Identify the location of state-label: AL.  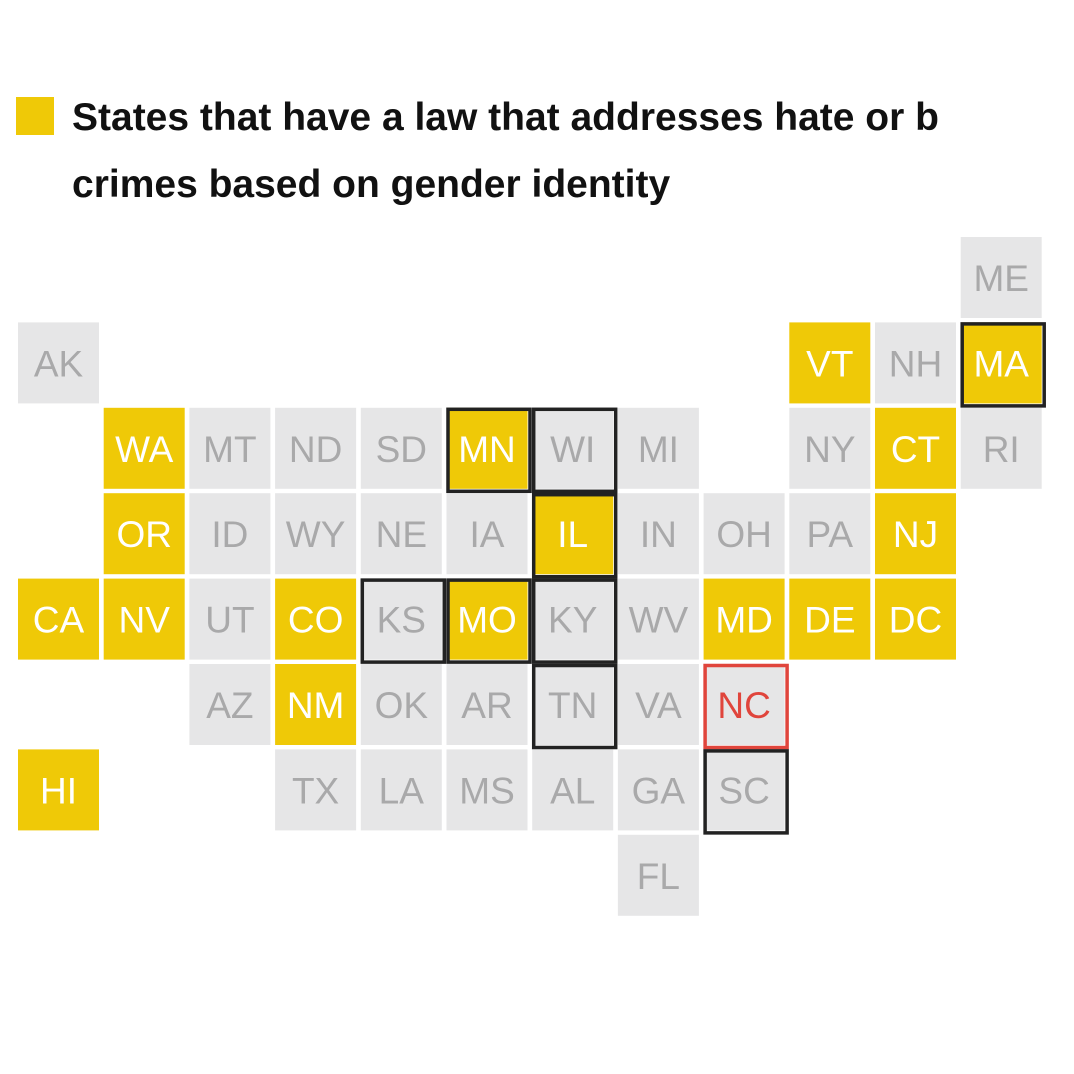
(572, 790).